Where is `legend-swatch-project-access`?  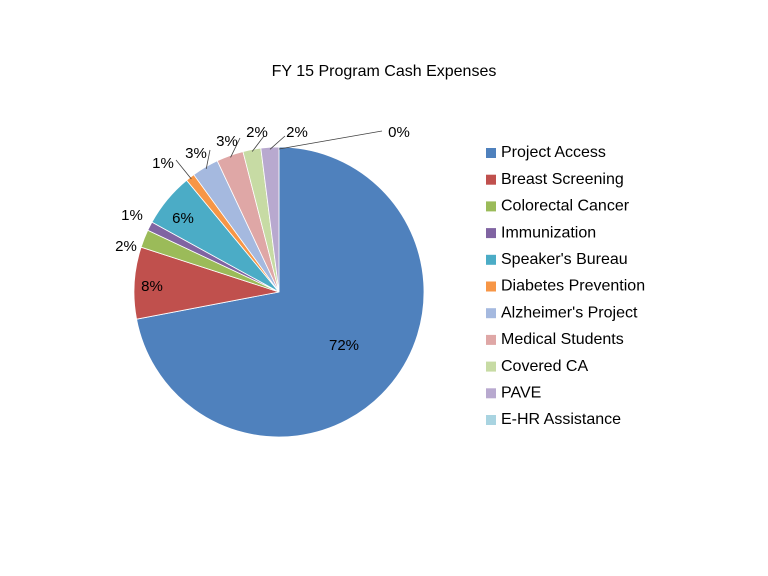
legend-swatch-project-access is located at coordinates (491, 153).